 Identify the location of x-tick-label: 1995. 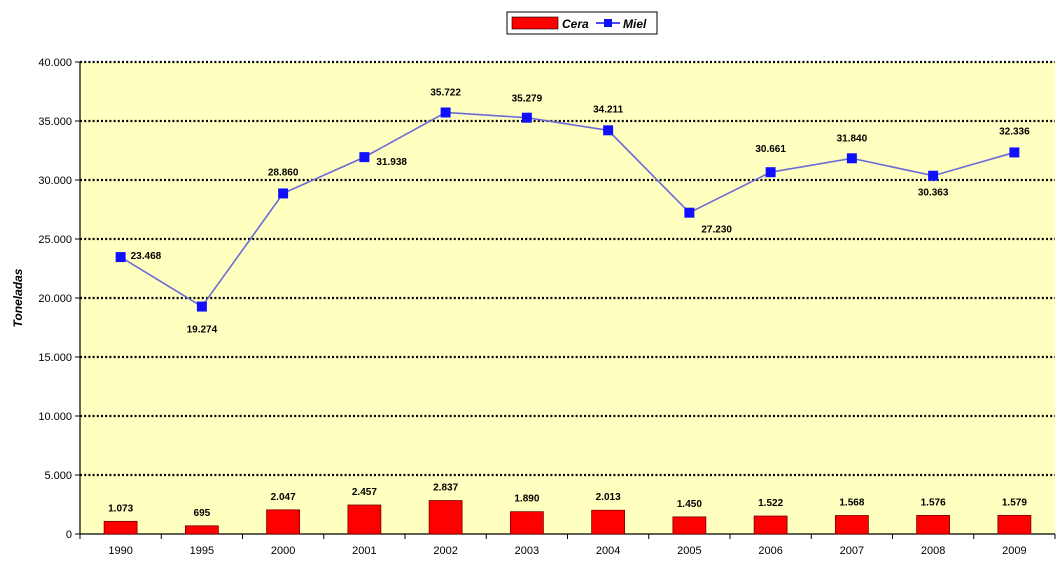
(202, 551).